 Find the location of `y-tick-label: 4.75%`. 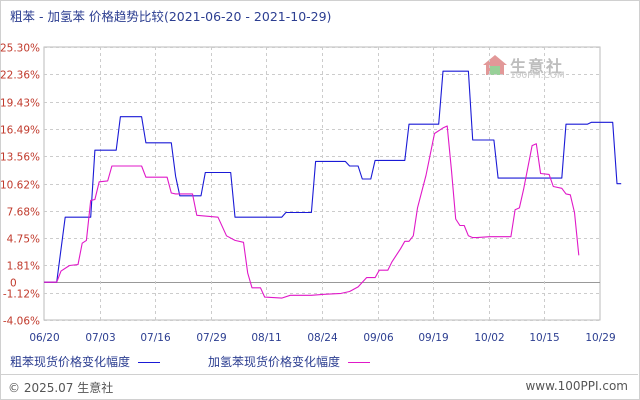

y-tick-label: 4.75% is located at coordinates (23, 240).